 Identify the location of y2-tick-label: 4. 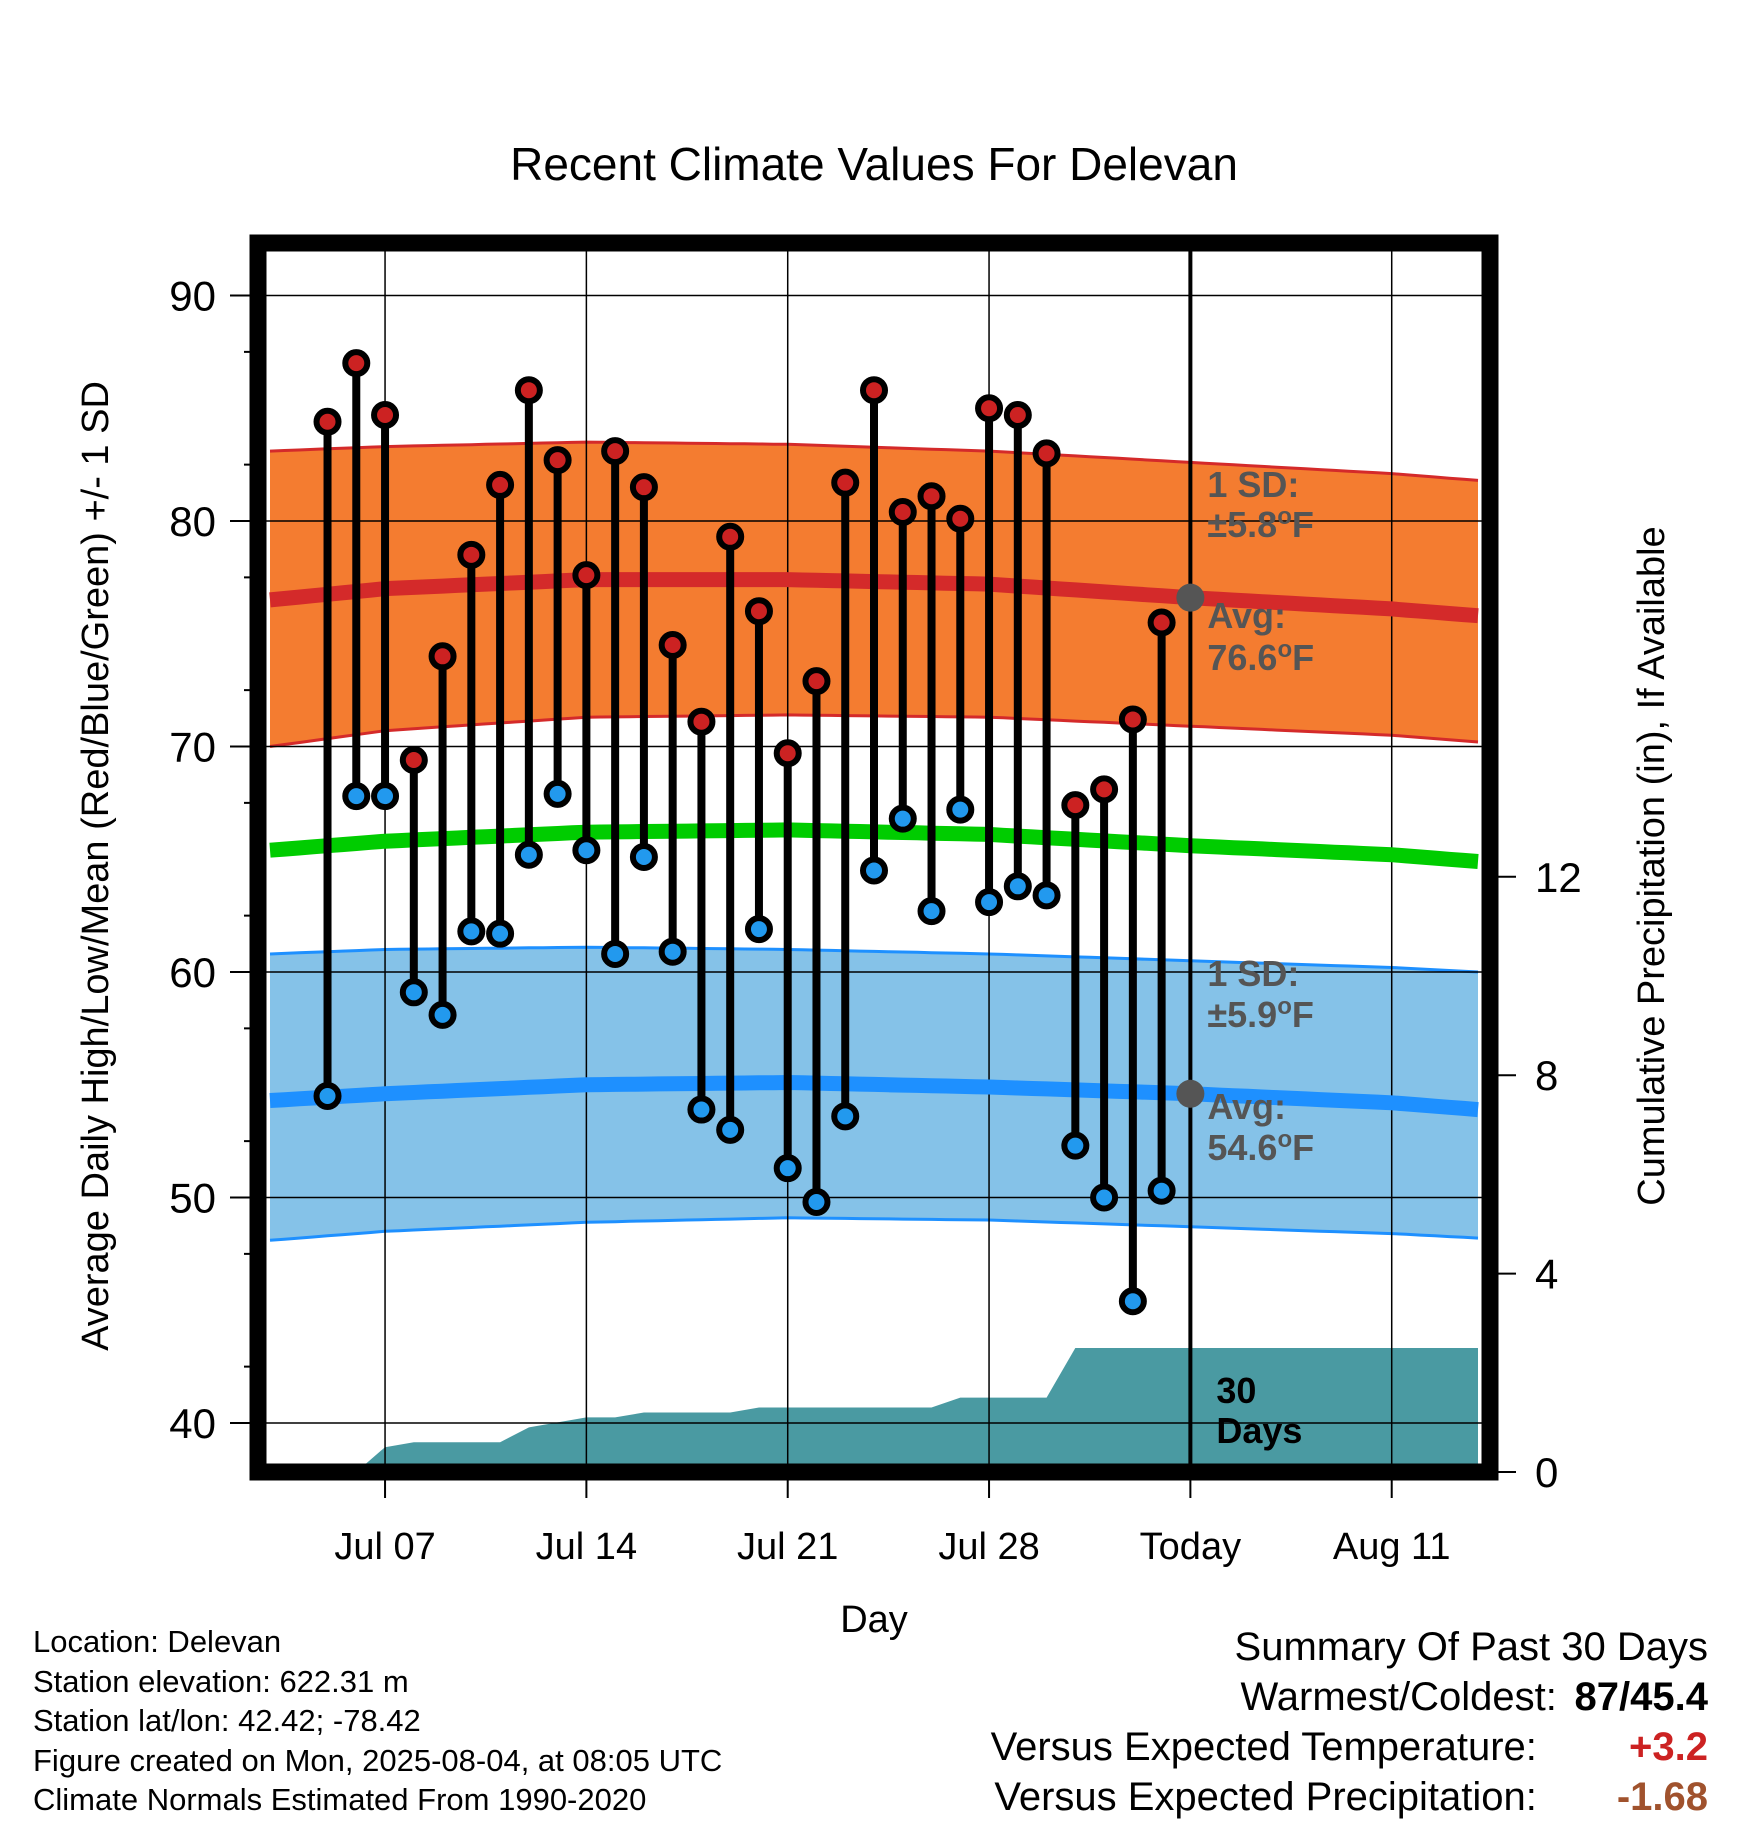
(1546, 1274).